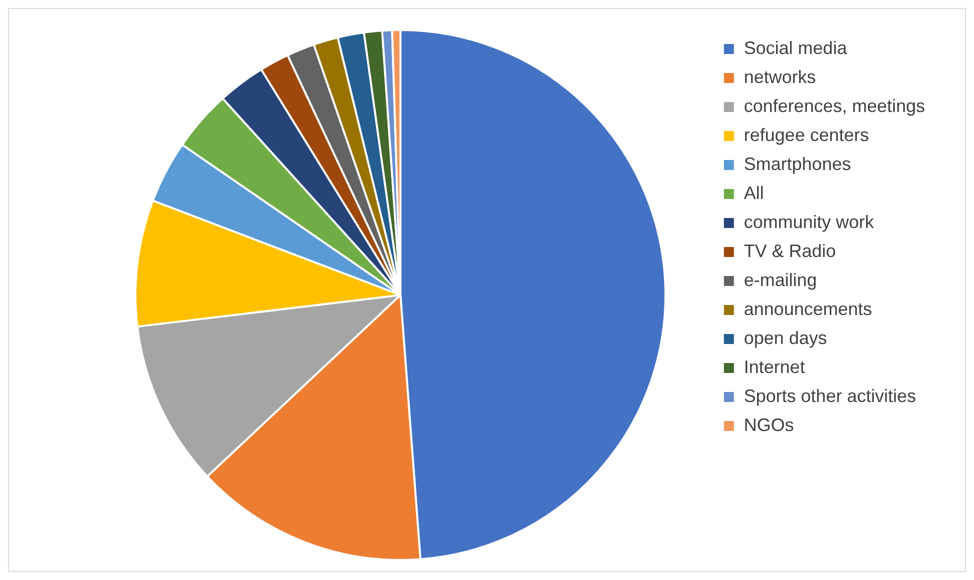  What do you see at coordinates (835, 106) in the screenshot?
I see `legend-label: conferences, meetings` at bounding box center [835, 106].